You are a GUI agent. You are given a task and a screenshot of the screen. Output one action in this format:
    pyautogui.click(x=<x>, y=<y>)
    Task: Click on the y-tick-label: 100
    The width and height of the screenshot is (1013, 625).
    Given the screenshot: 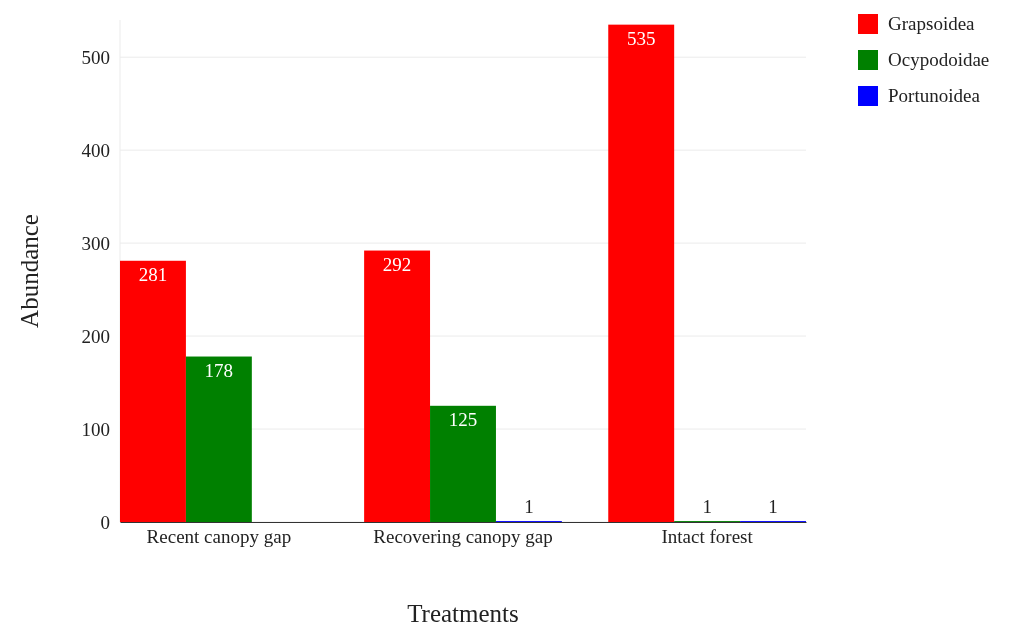 What is the action you would take?
    pyautogui.click(x=95, y=429)
    